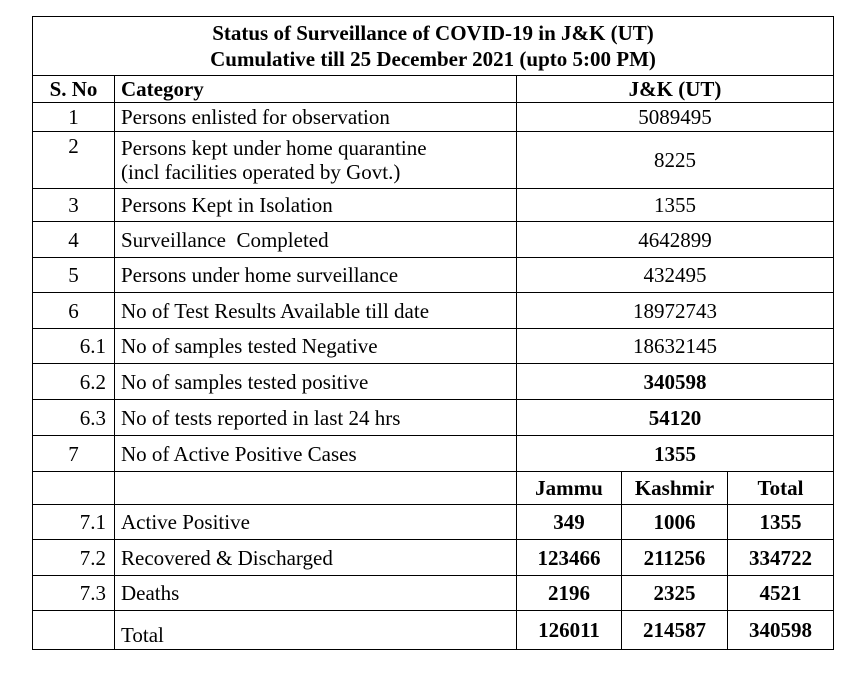 The width and height of the screenshot is (863, 697). I want to click on row-value: 8225, so click(675, 160).